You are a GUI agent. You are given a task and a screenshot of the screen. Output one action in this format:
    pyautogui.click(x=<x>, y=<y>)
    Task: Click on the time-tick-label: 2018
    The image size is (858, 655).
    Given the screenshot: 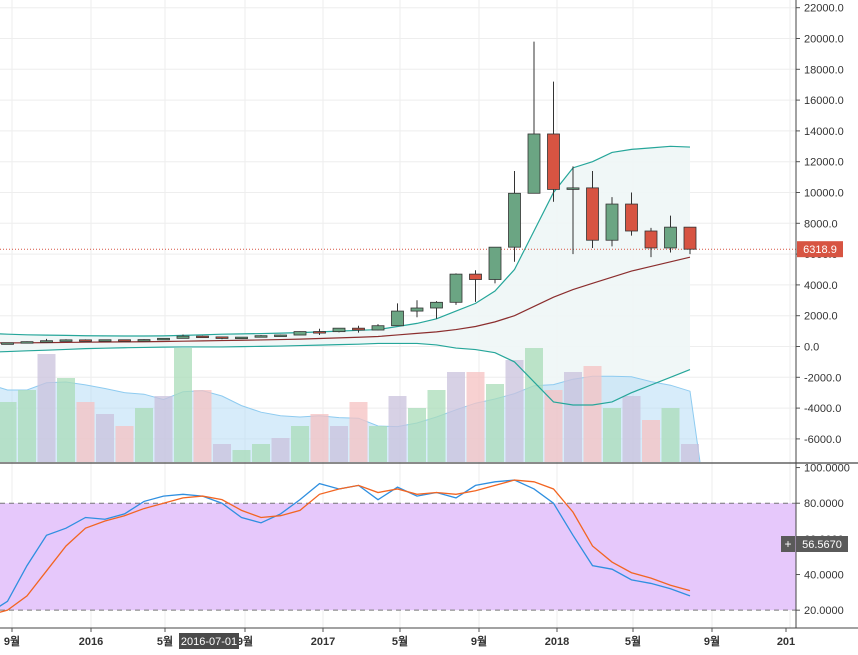 What is the action you would take?
    pyautogui.click(x=557, y=642)
    